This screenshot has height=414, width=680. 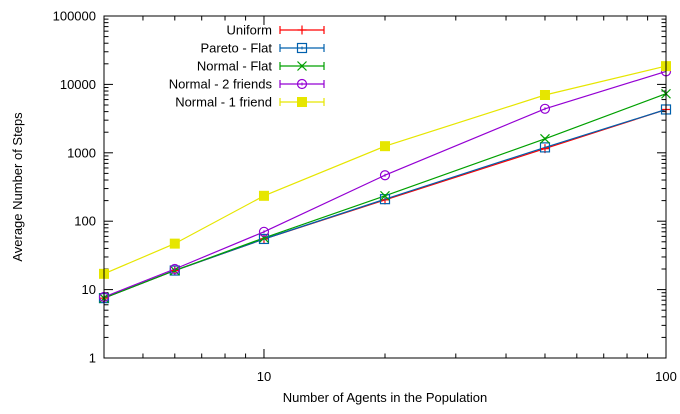 I want to click on y-tick-label: 1000, so click(x=81, y=152).